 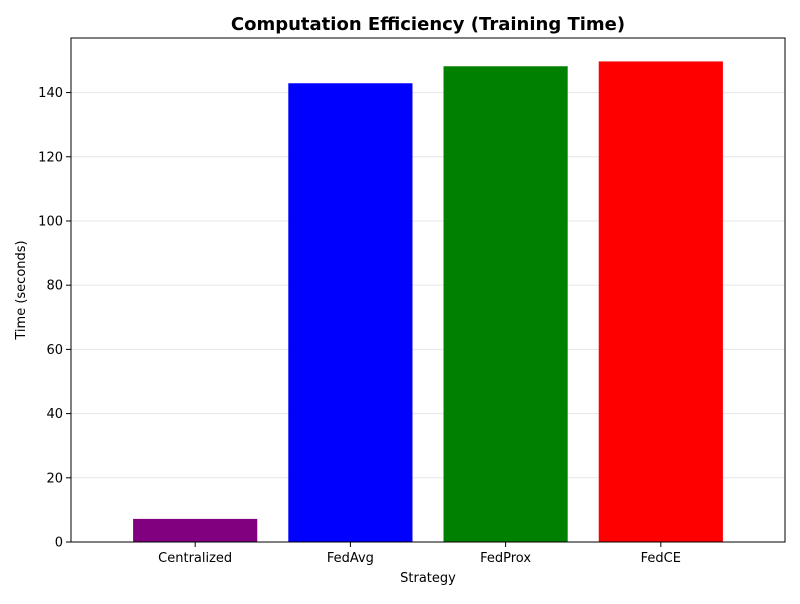 What do you see at coordinates (54, 414) in the screenshot?
I see `y-tick-label: 40` at bounding box center [54, 414].